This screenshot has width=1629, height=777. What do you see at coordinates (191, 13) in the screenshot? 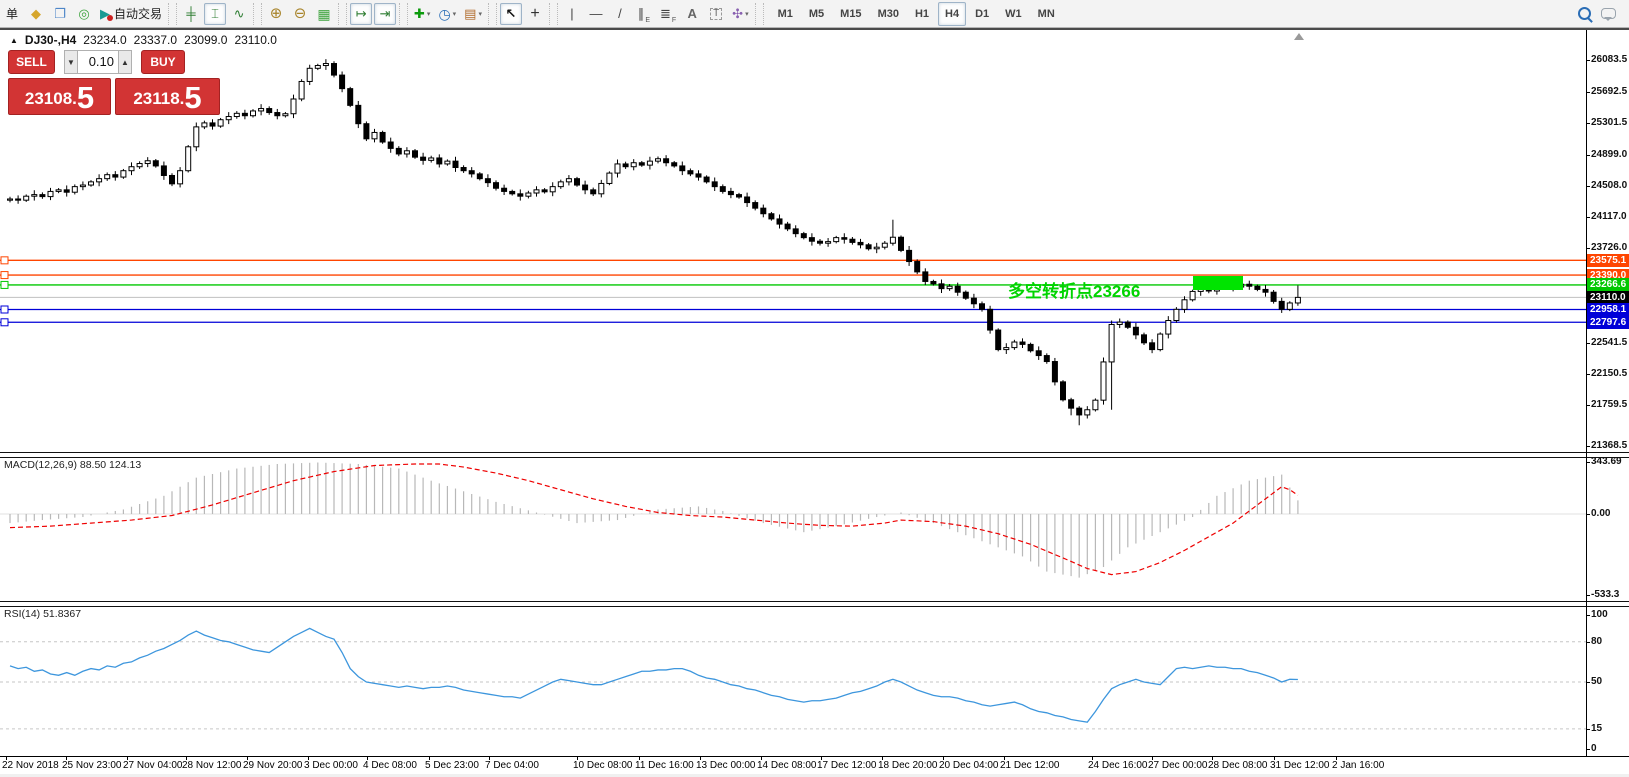
I see `bar-chart-button: ╪` at bounding box center [191, 13].